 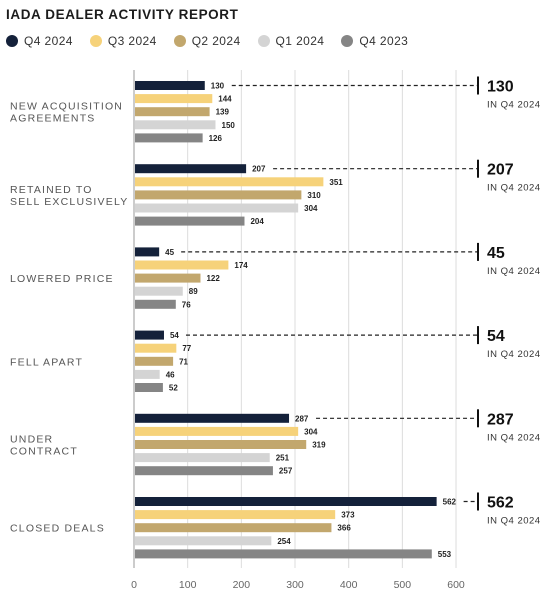 I want to click on data-label: 351, so click(x=336, y=182).